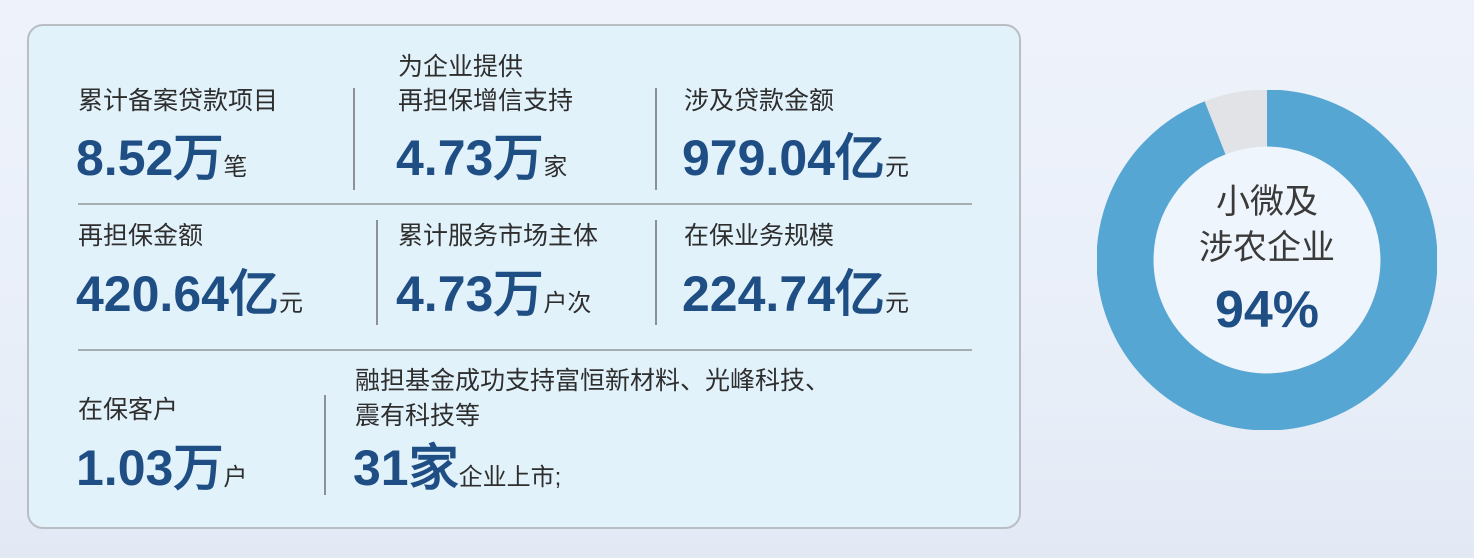  Describe the element at coordinates (510, 477) in the screenshot. I see `unit: 企业上市;` at that location.